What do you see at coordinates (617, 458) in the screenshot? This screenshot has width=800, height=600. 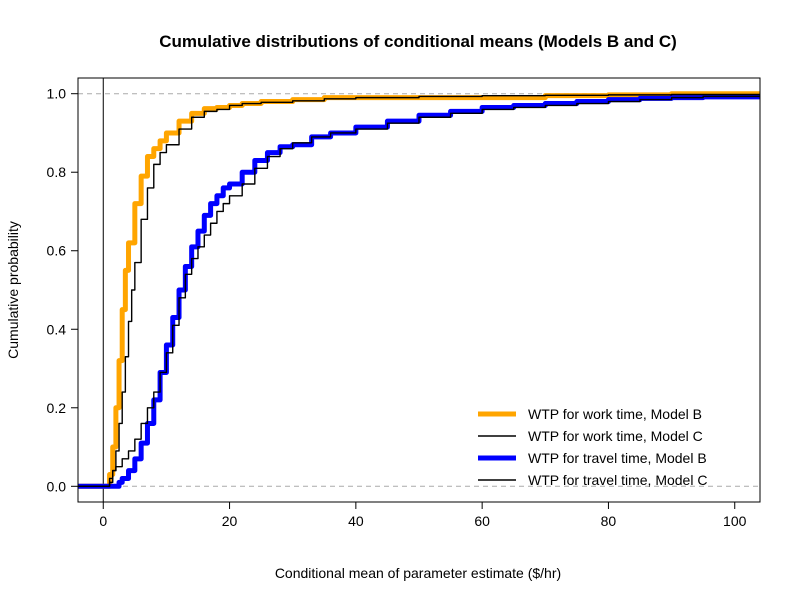 I see `legend-label-2: WTP for travel time, Model B` at bounding box center [617, 458].